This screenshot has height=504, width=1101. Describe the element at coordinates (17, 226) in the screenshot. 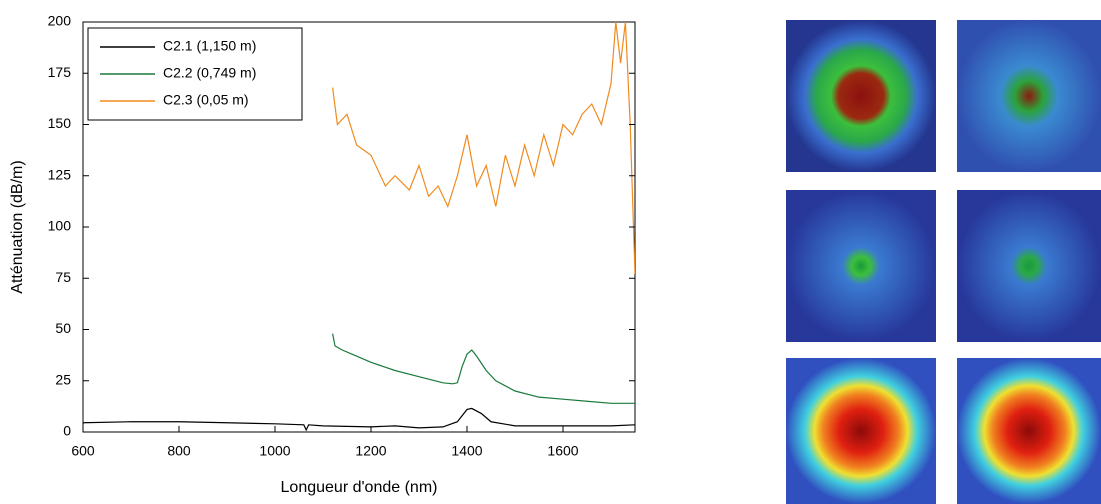

I see `y-axis-title: Atténuation (dB/m)` at that location.